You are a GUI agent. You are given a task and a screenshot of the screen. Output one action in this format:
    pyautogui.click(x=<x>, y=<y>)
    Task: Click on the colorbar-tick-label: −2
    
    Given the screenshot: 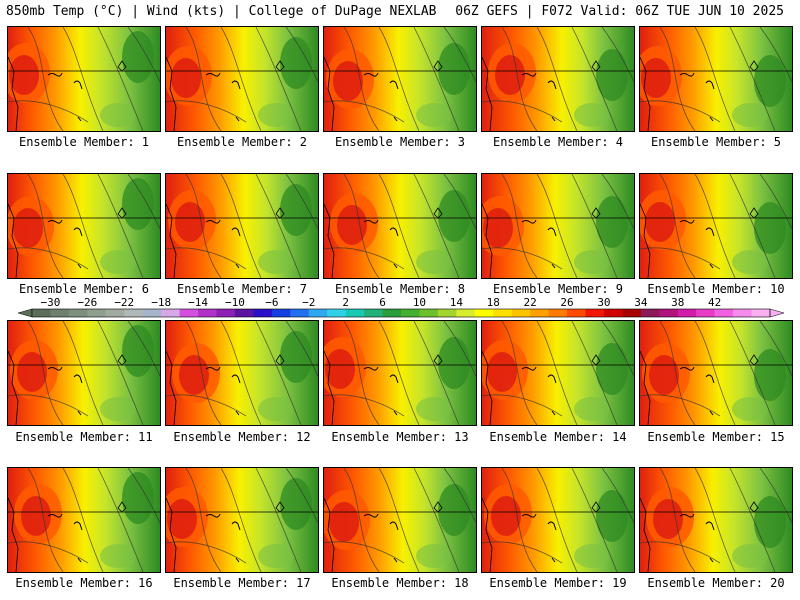 What is the action you would take?
    pyautogui.click(x=308, y=302)
    